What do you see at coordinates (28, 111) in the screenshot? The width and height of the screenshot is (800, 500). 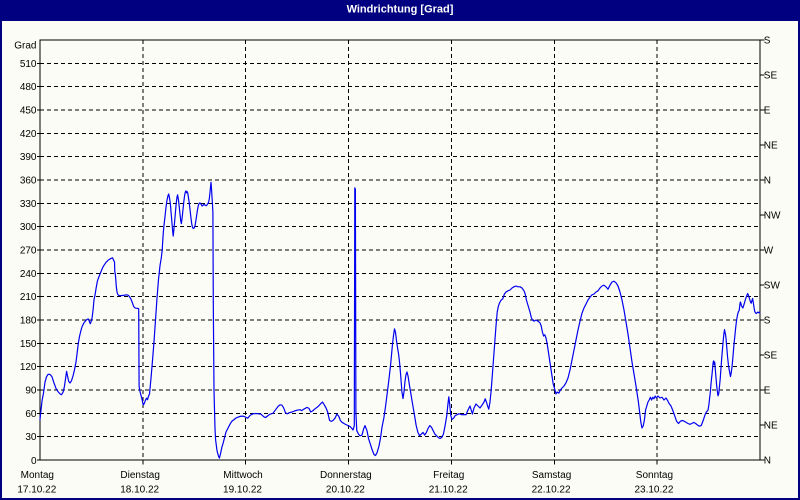 I see `svg-text: 450` at bounding box center [28, 111].